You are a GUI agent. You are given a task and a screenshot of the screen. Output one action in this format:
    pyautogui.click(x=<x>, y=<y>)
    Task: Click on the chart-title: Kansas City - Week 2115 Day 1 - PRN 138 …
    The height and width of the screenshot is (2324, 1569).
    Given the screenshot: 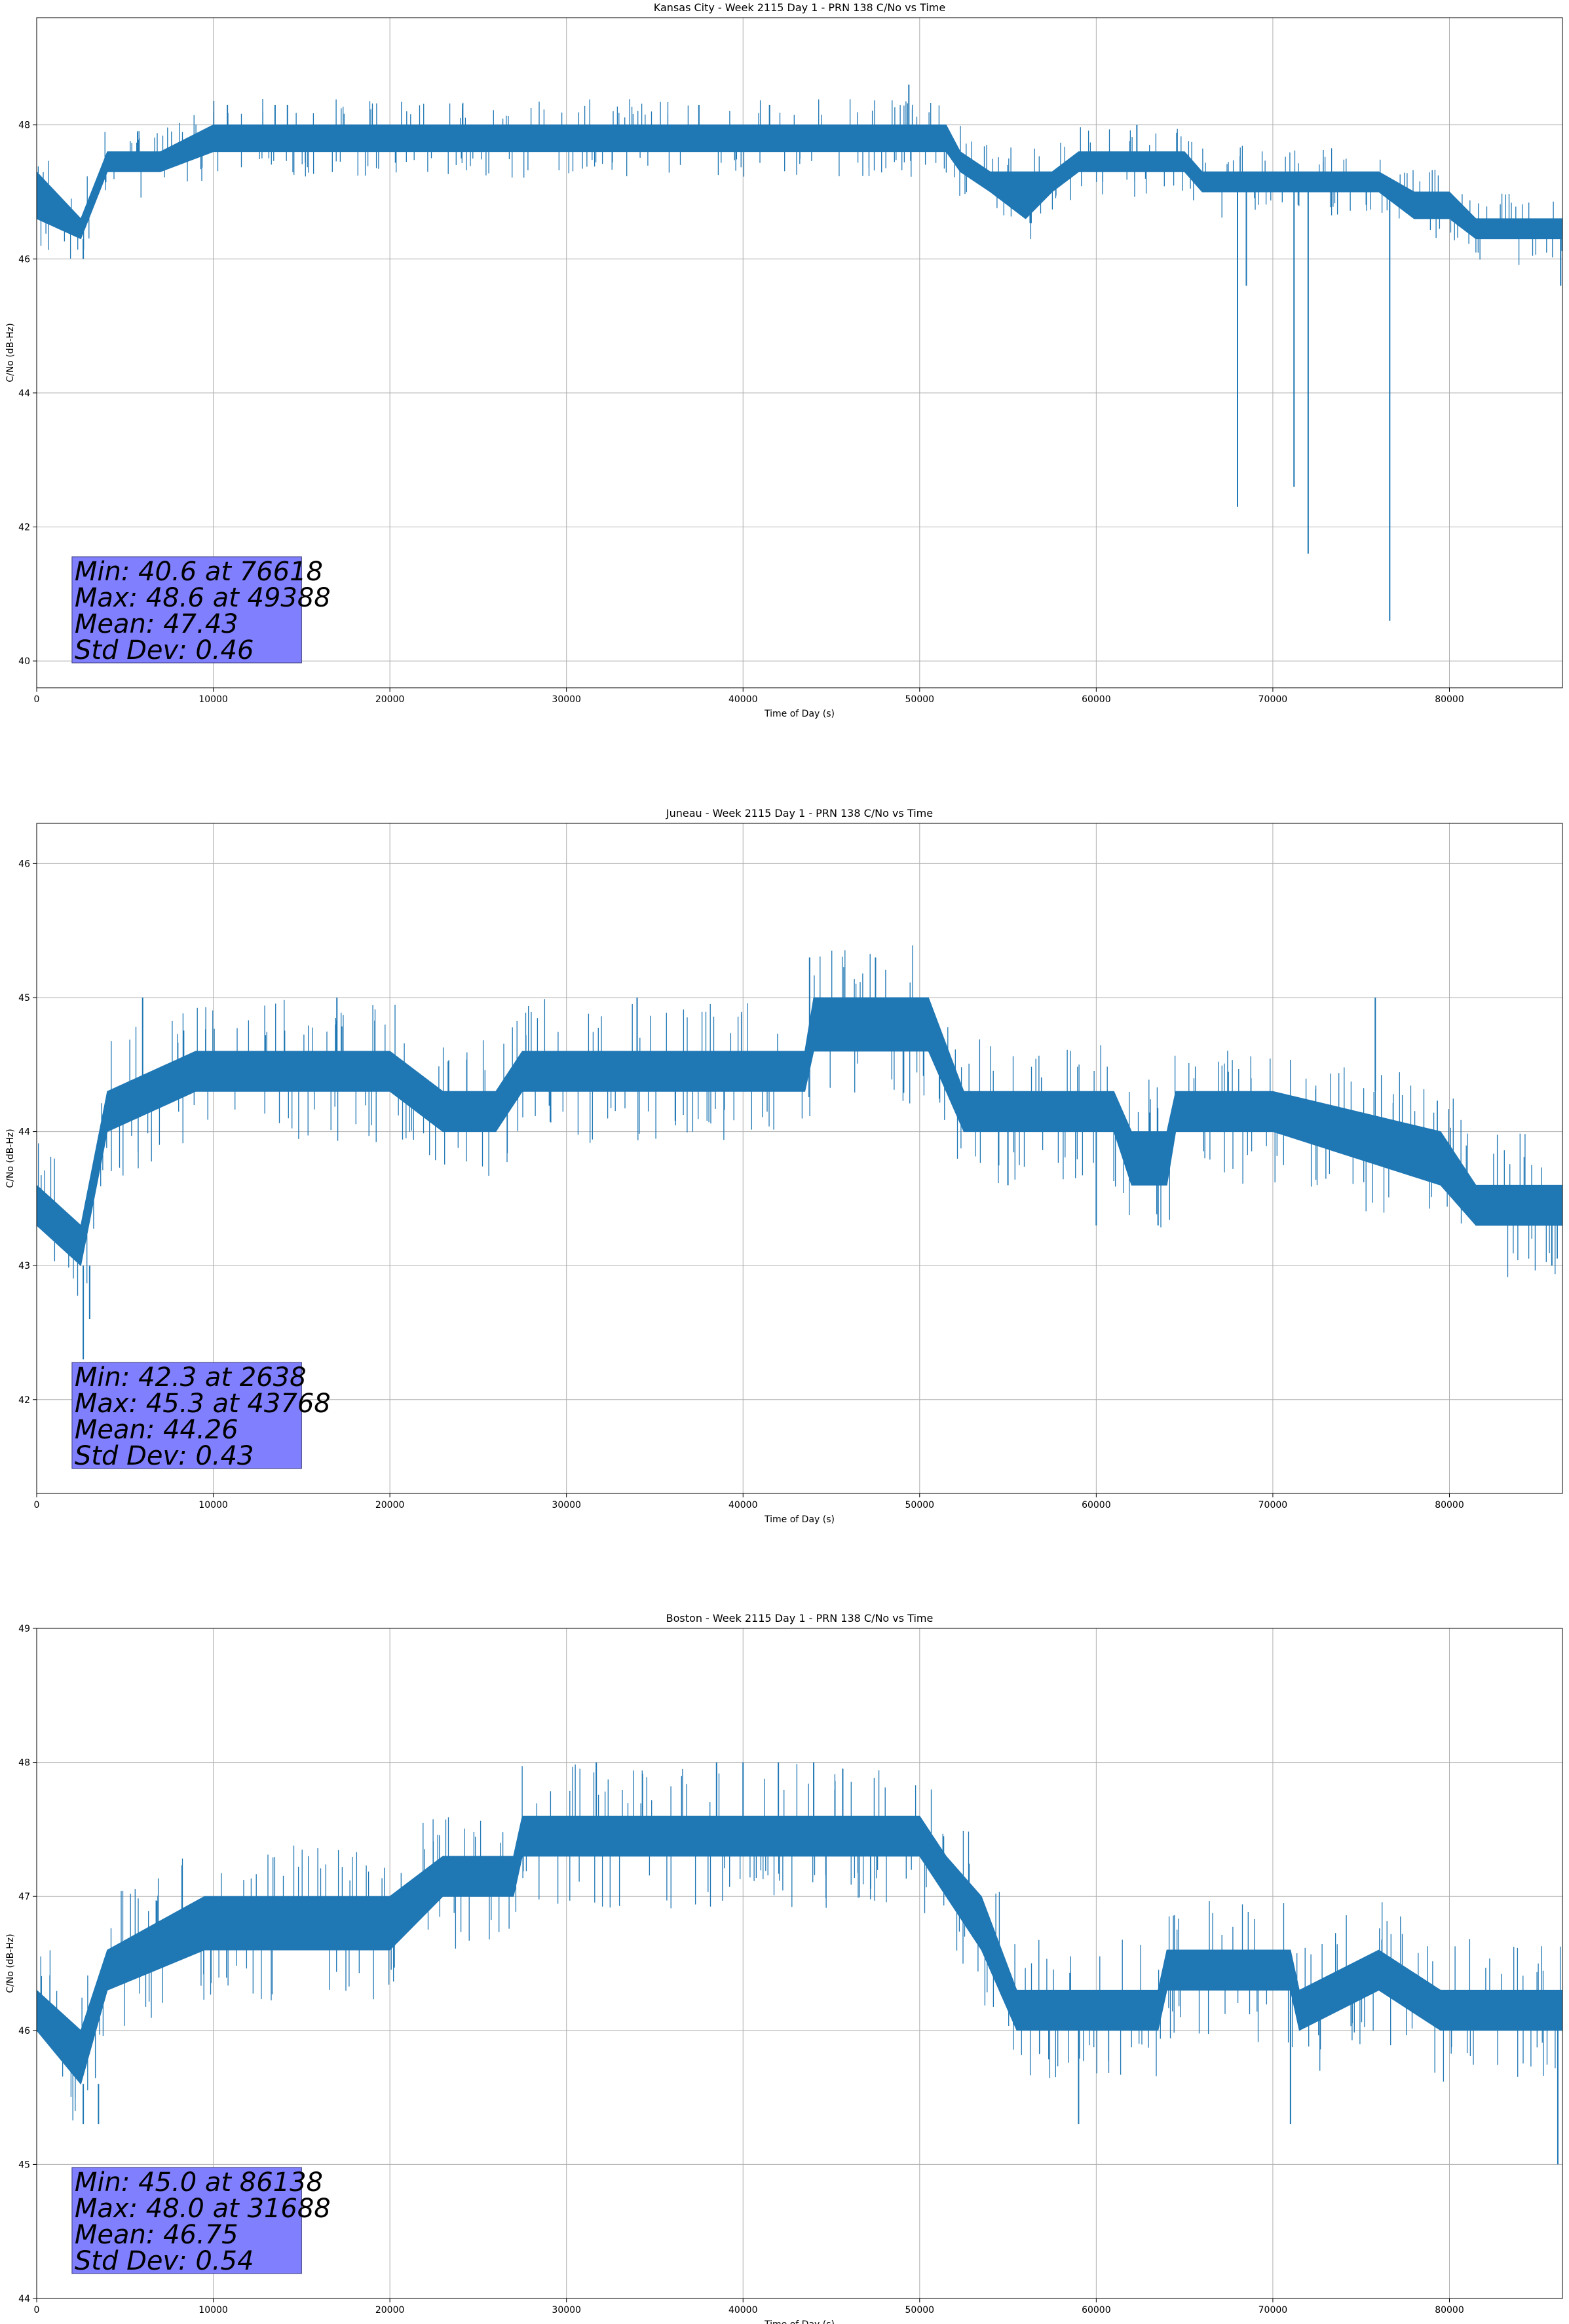 What is the action you would take?
    pyautogui.click(x=799, y=7)
    